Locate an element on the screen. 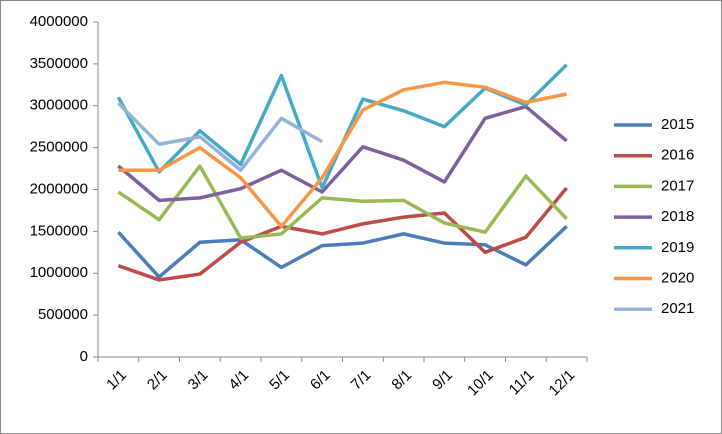 Image resolution: width=722 pixels, height=434 pixels. y-tick-label: 4000000 is located at coordinates (59, 21).